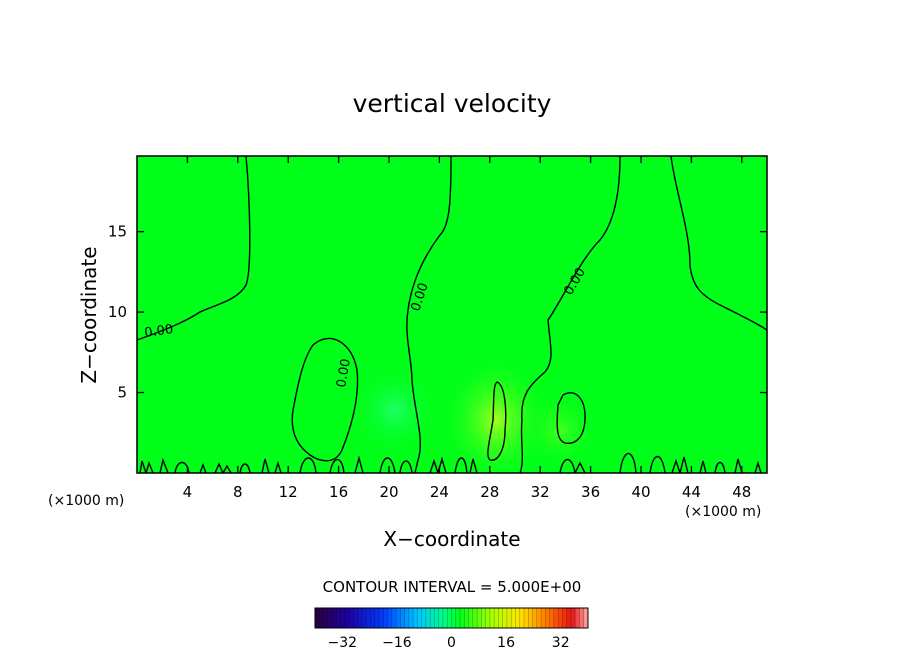 The width and height of the screenshot is (904, 659). What do you see at coordinates (741, 492) in the screenshot?
I see `x-tick-label: 48` at bounding box center [741, 492].